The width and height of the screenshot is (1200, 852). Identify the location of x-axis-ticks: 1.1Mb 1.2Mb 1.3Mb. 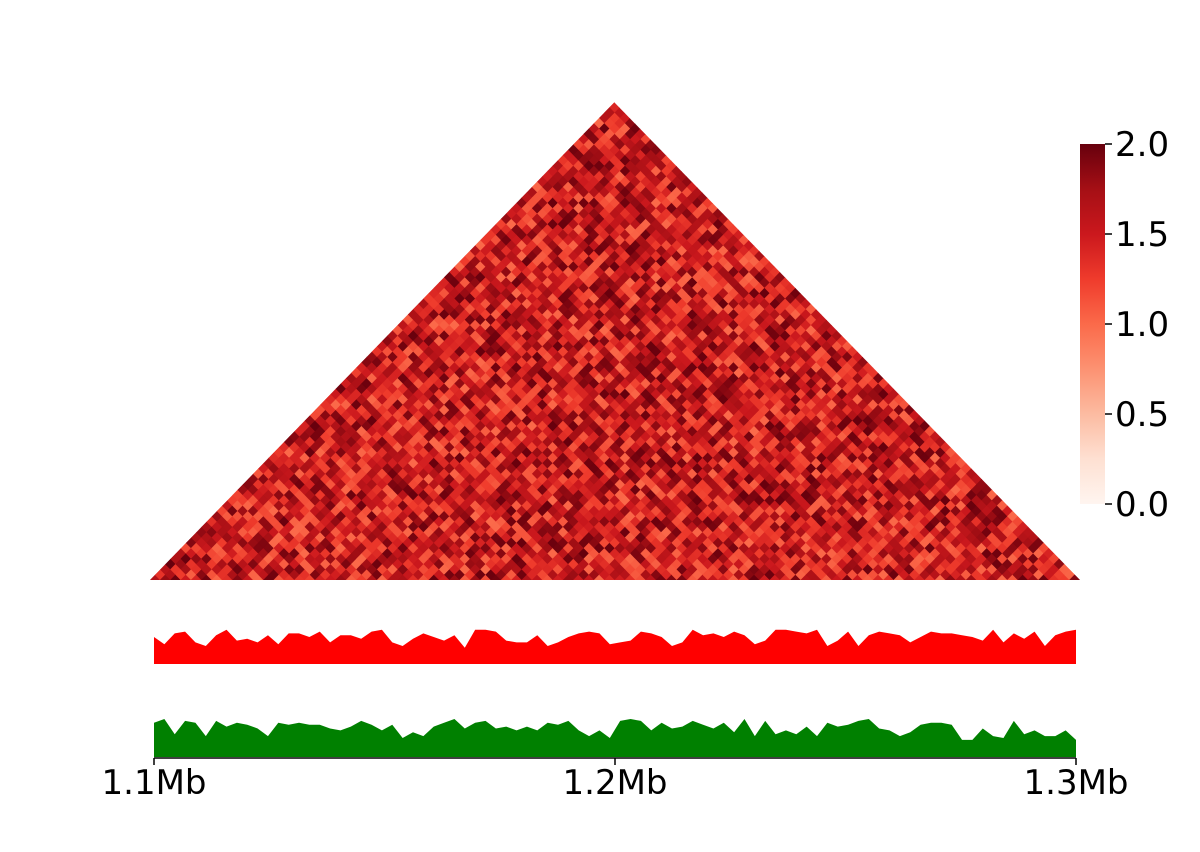
(615, 780).